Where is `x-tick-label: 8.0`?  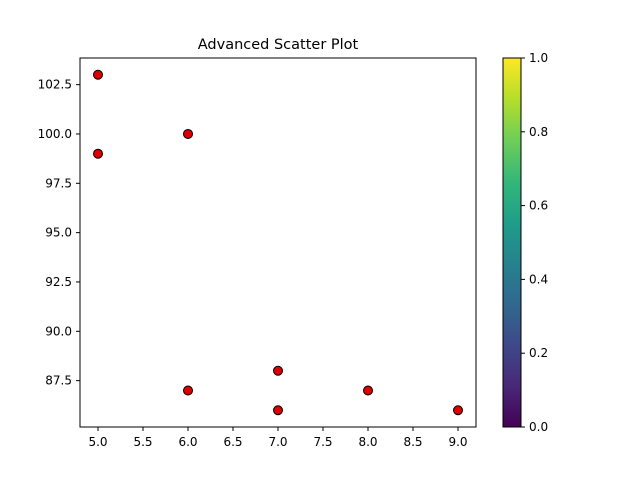
x-tick-label: 8.0 is located at coordinates (367, 442).